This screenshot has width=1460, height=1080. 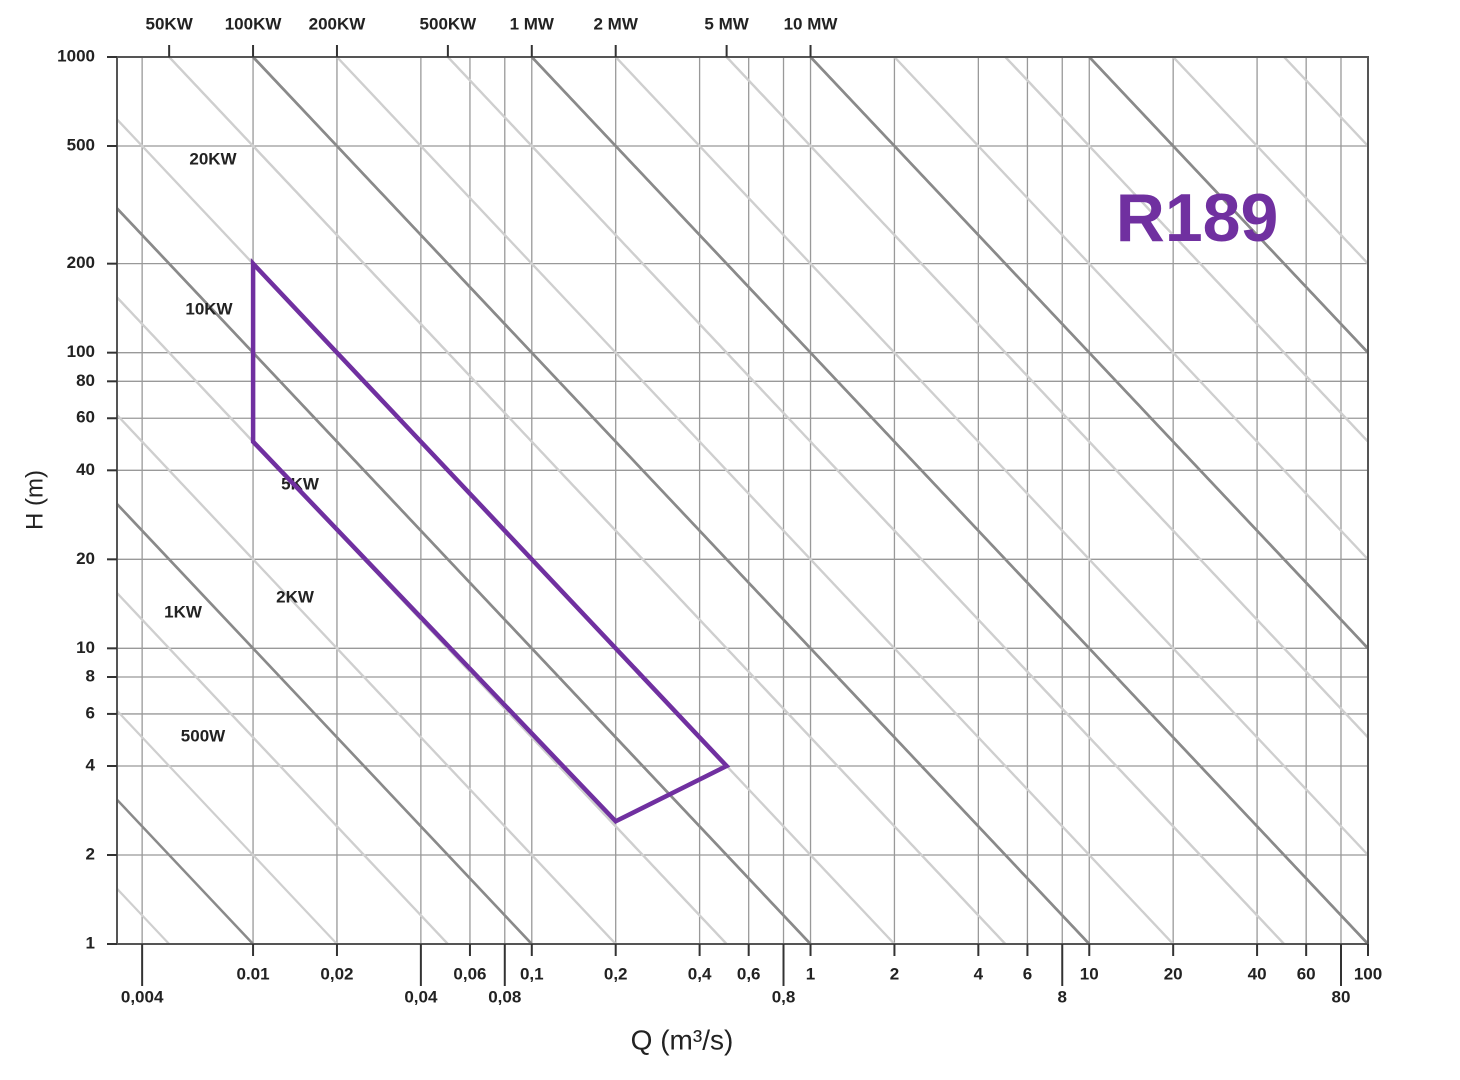 What do you see at coordinates (469, 973) in the screenshot?
I see `x-tick-label: 0,06` at bounding box center [469, 973].